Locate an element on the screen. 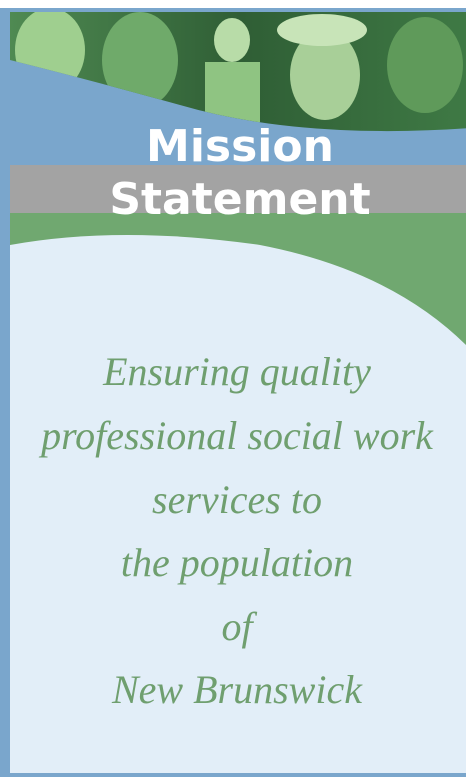  right-edge is located at coordinates (468, 392).